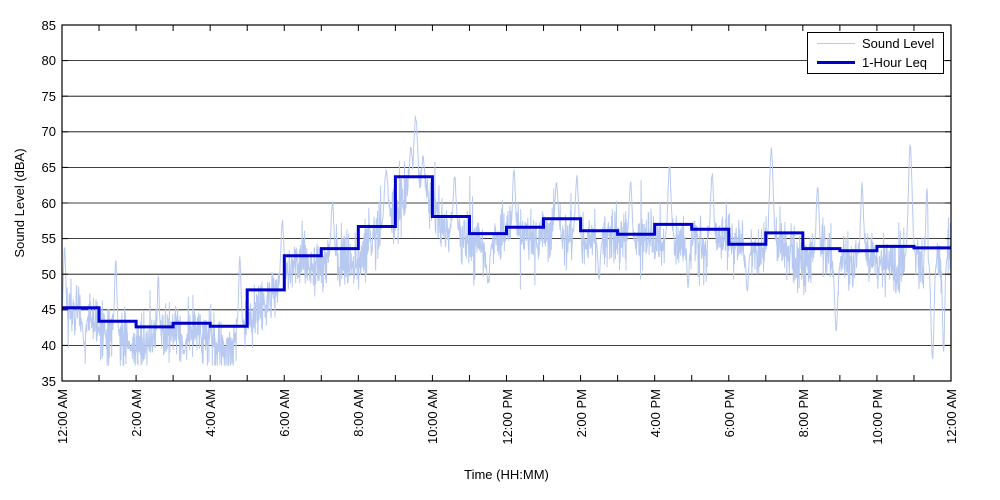  I want to click on legend: Sound Level 1-Hour Leq, so click(875, 53).